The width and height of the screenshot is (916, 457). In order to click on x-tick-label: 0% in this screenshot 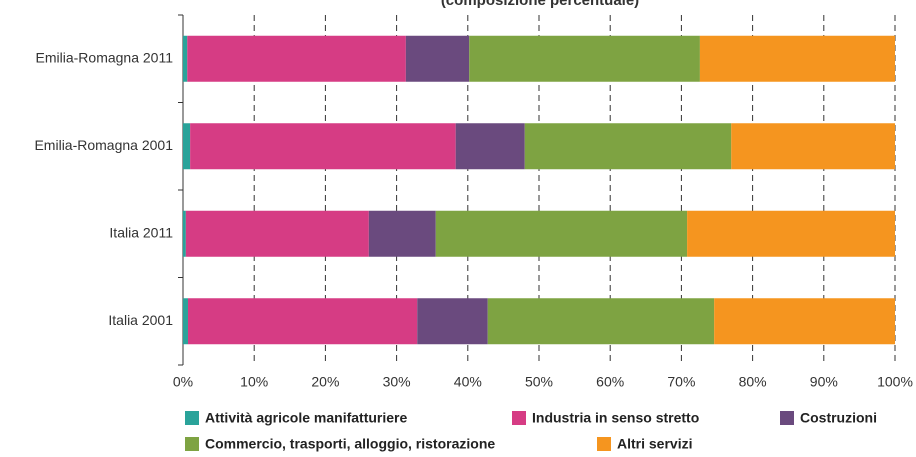, I will do `click(183, 382)`.